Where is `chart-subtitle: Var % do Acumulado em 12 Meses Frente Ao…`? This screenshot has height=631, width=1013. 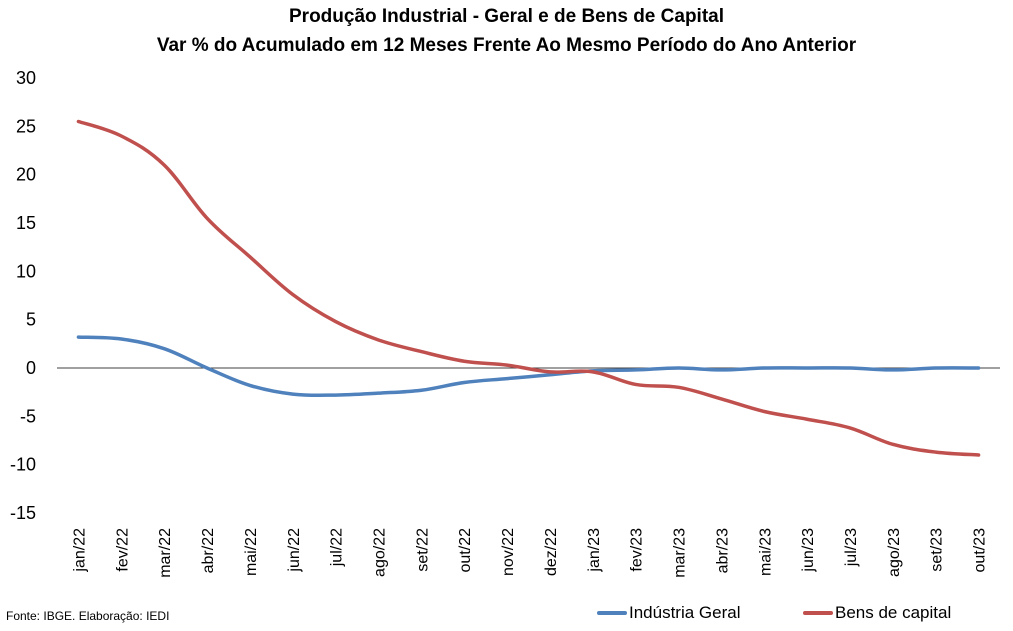 chart-subtitle: Var % do Acumulado em 12 Meses Frente Ao… is located at coordinates (506, 45).